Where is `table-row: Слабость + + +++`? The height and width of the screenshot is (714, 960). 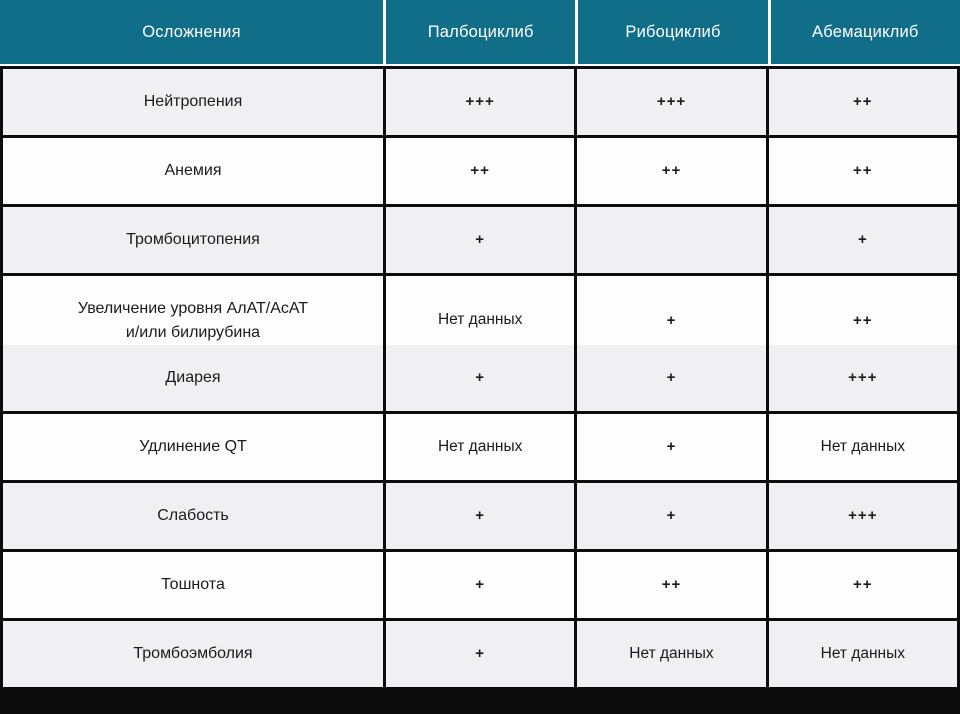
table-row: Слабость + + +++ is located at coordinates (480, 516).